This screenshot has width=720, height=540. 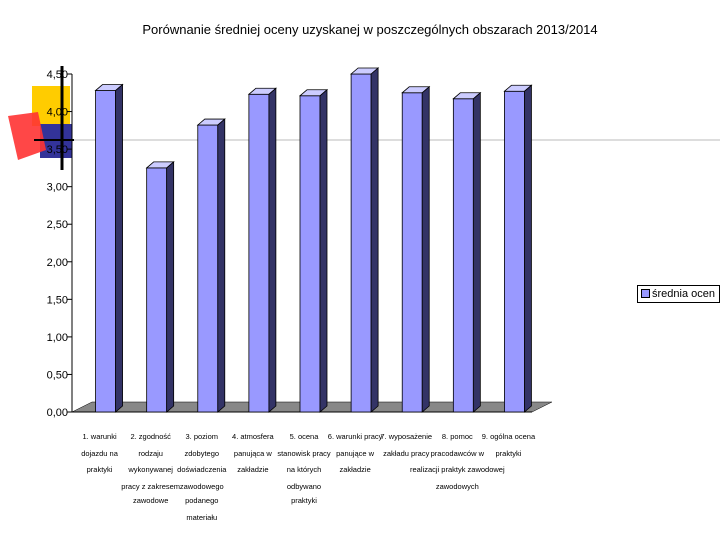 What do you see at coordinates (355, 453) in the screenshot?
I see `x-tick-label: panujące w` at bounding box center [355, 453].